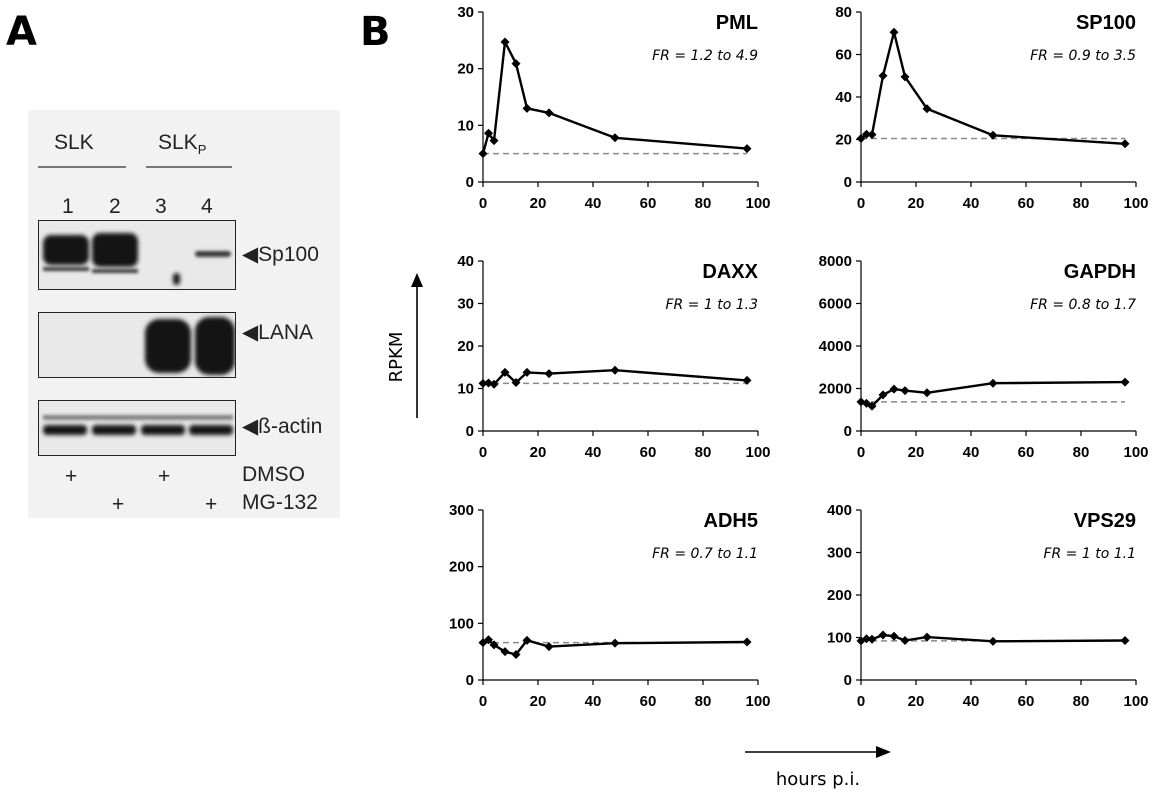 Image resolution: width=1161 pixels, height=800 pixels. What do you see at coordinates (375, 32) in the screenshot?
I see `panel-b-letter: B` at bounding box center [375, 32].